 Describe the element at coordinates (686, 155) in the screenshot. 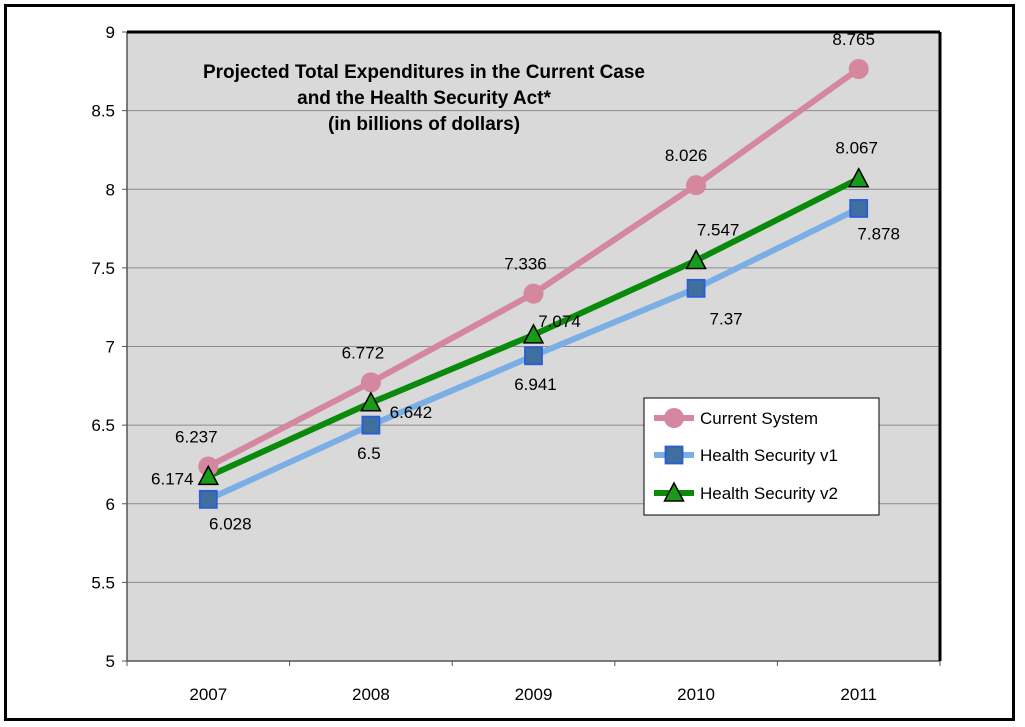

I see `data-label: 8.026` at that location.